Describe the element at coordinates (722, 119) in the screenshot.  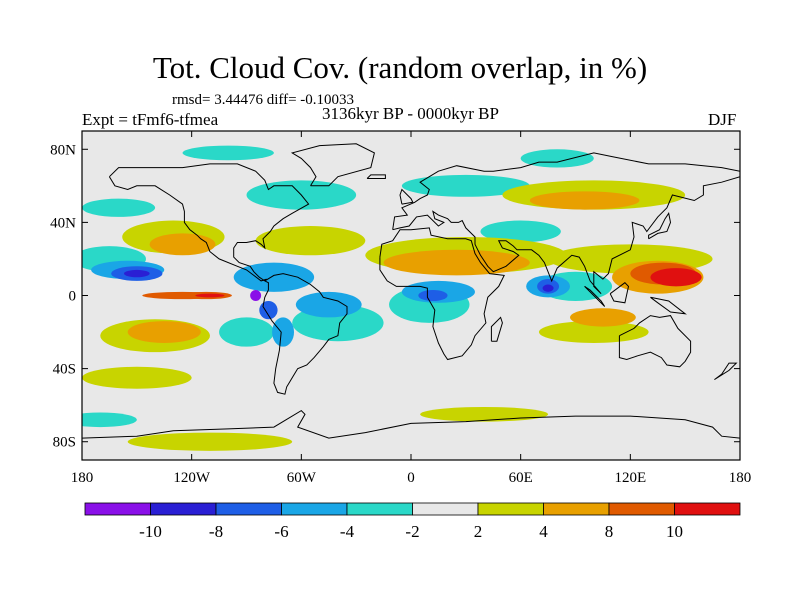
I see `season-label: DJF` at that location.